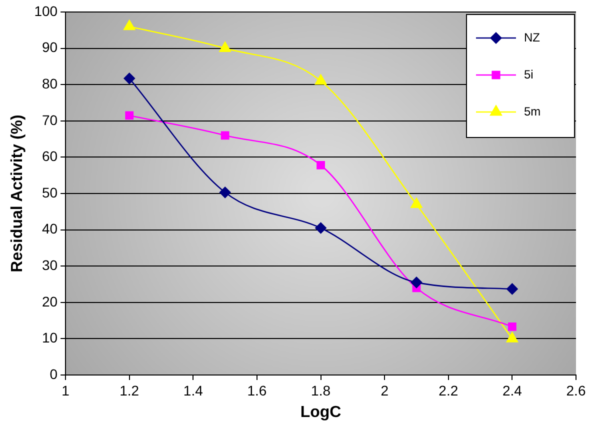 The width and height of the screenshot is (590, 422). What do you see at coordinates (50, 264) in the screenshot?
I see `y-tick-label: 30` at bounding box center [50, 264].